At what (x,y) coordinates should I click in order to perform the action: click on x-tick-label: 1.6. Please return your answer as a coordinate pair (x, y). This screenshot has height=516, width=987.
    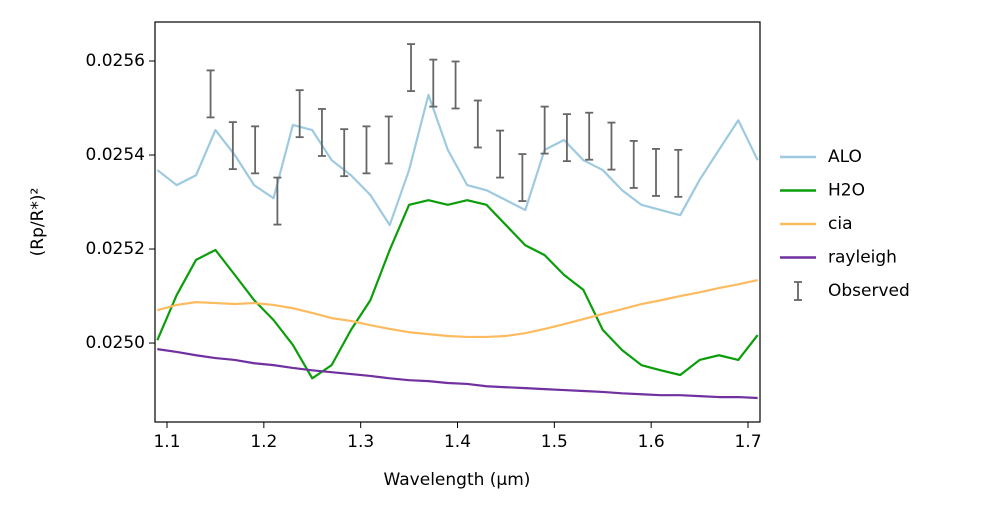
    Looking at the image, I should click on (651, 442).